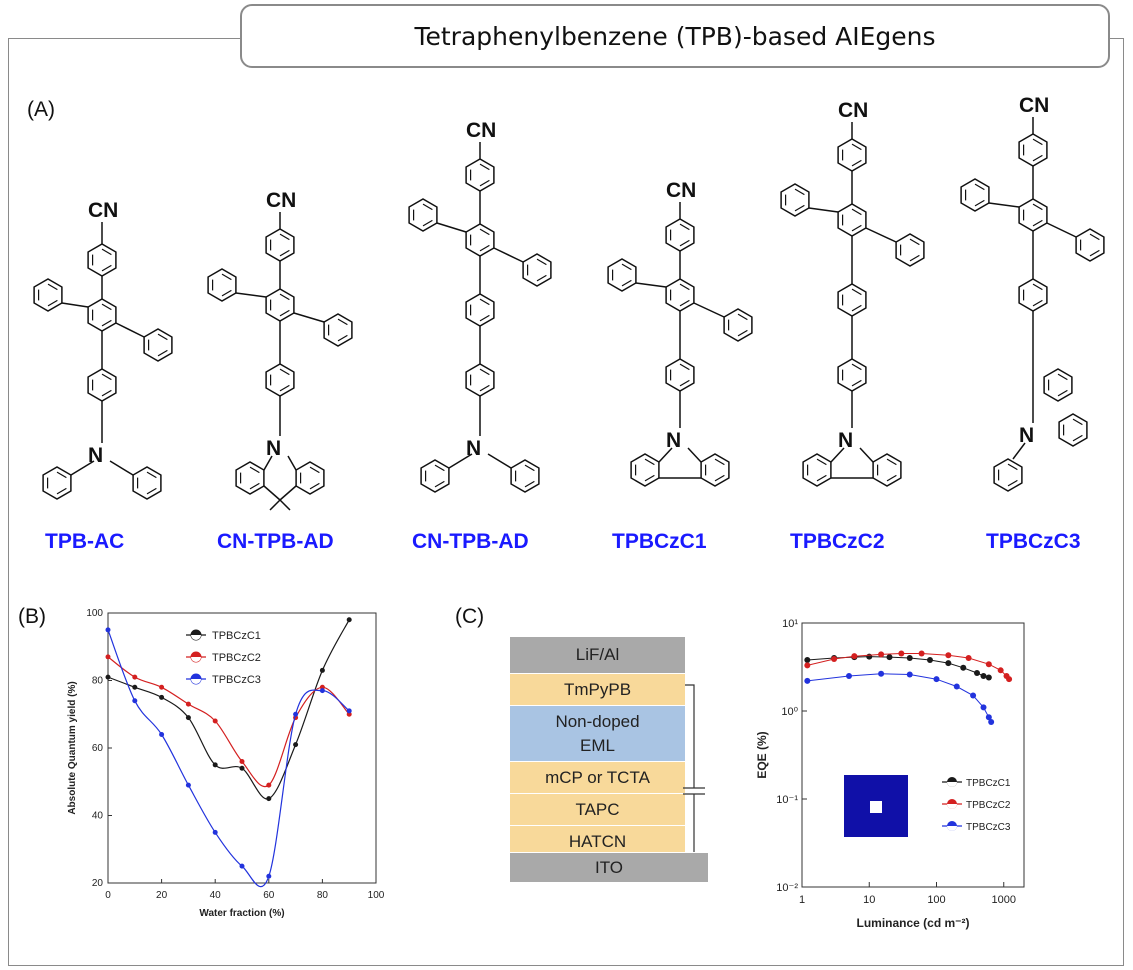 The image size is (1133, 970). What do you see at coordinates (228, 709) in the screenshot?
I see `series-line-TPBCzC1` at bounding box center [228, 709].